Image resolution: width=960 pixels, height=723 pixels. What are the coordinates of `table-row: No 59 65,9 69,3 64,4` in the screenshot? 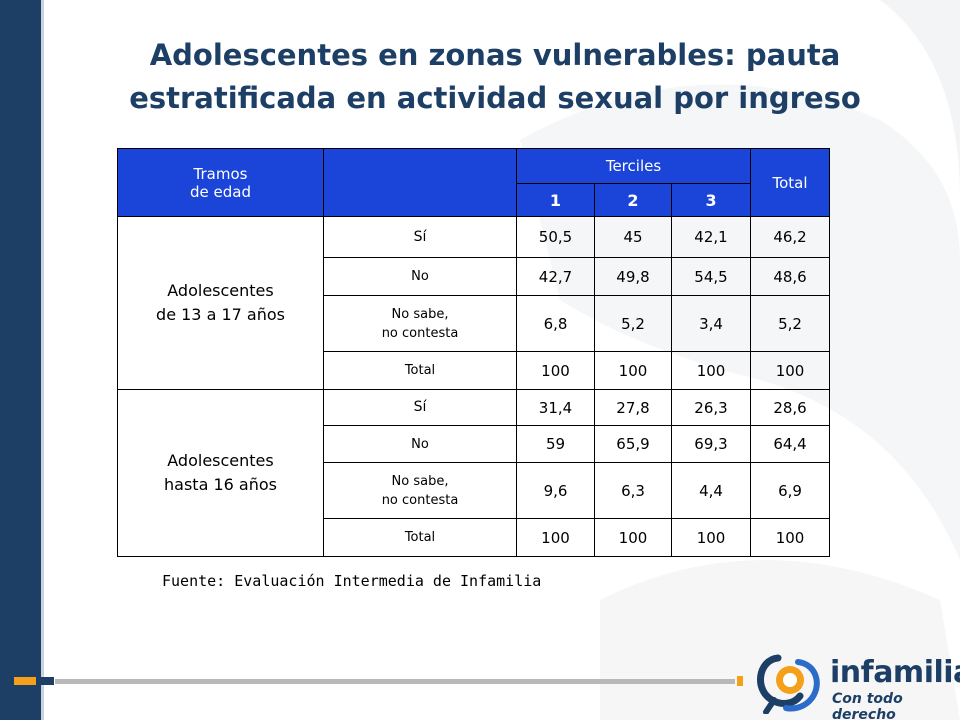 It's located at (474, 444).